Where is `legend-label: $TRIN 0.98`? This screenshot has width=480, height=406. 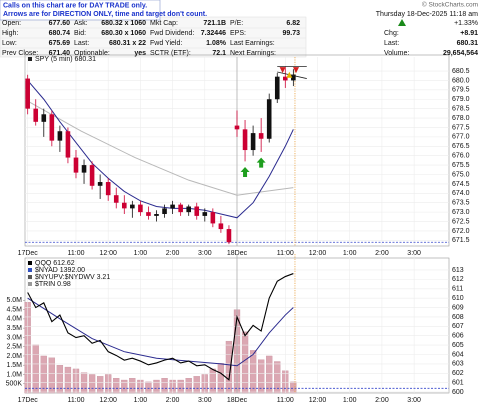 legend-label: $TRIN 0.98 is located at coordinates (53, 284).